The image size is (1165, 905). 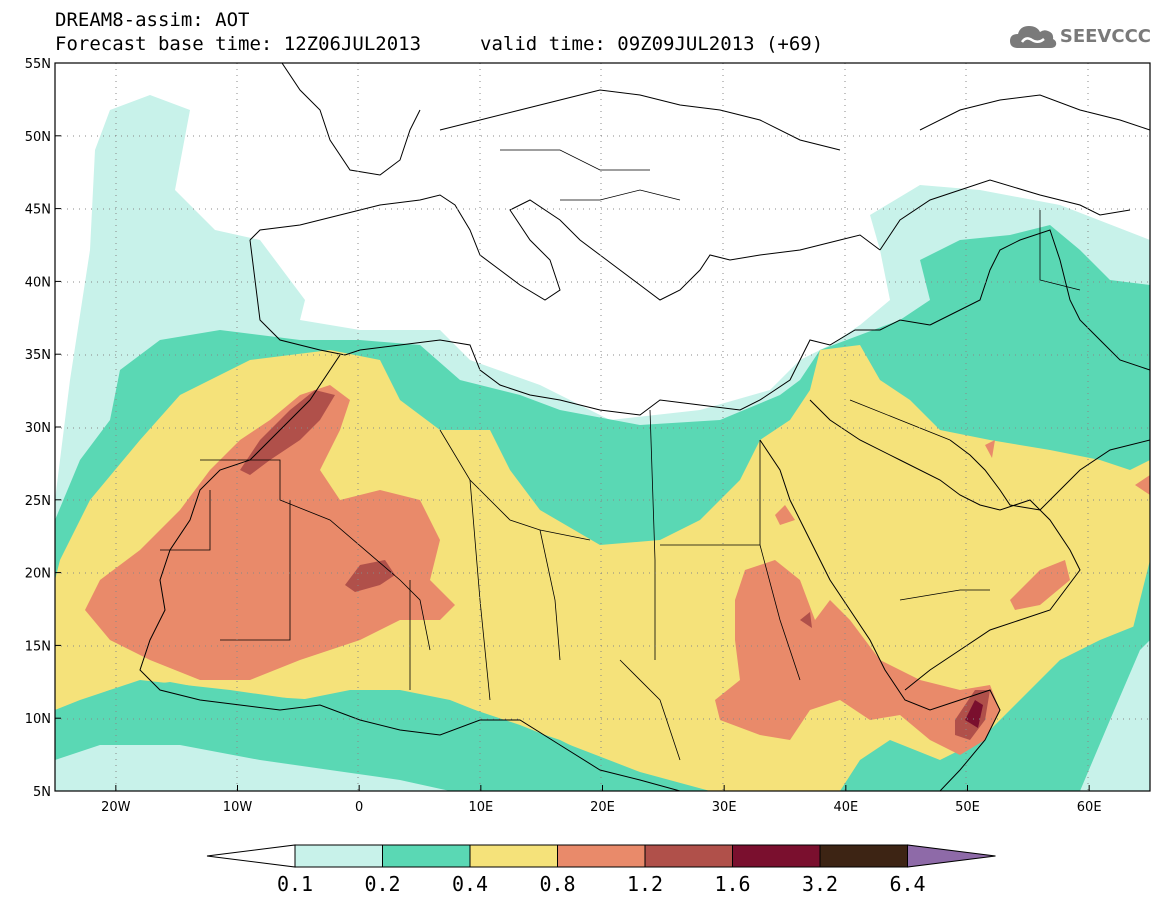 What do you see at coordinates (1033, 37) in the screenshot?
I see `cloud-icon` at bounding box center [1033, 37].